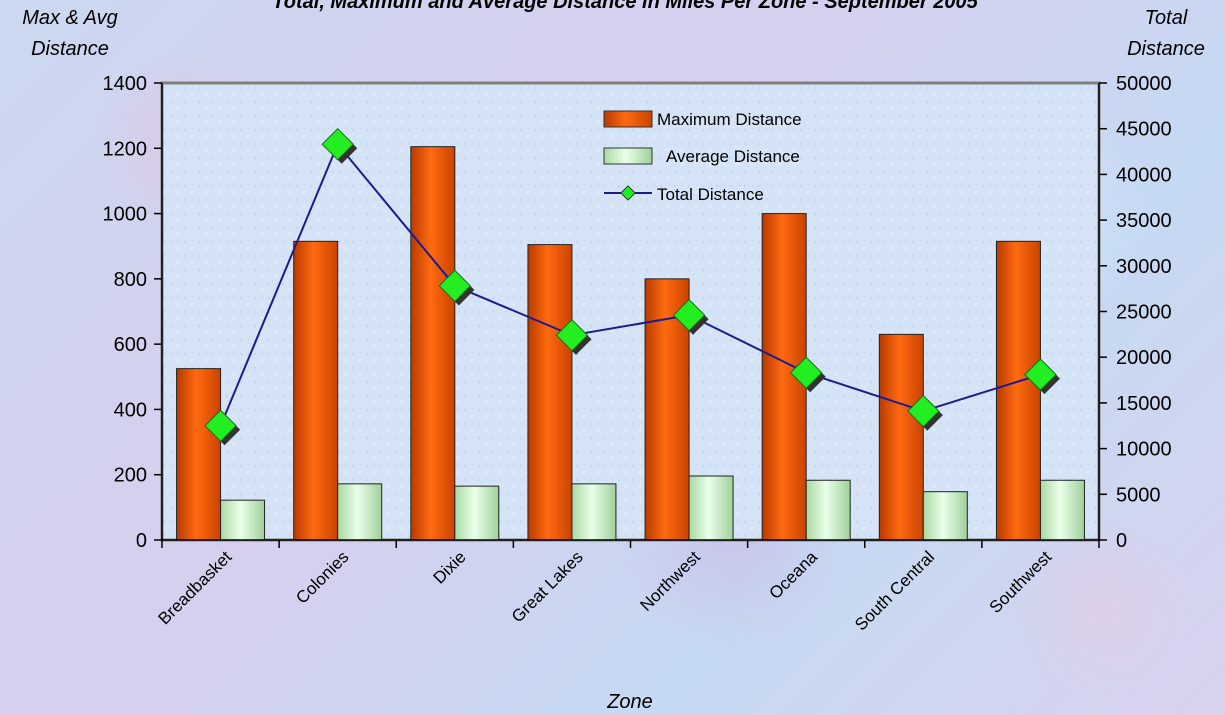 The image size is (1225, 715). Describe the element at coordinates (360, 512) in the screenshot. I see `bar-average-colonies` at that location.